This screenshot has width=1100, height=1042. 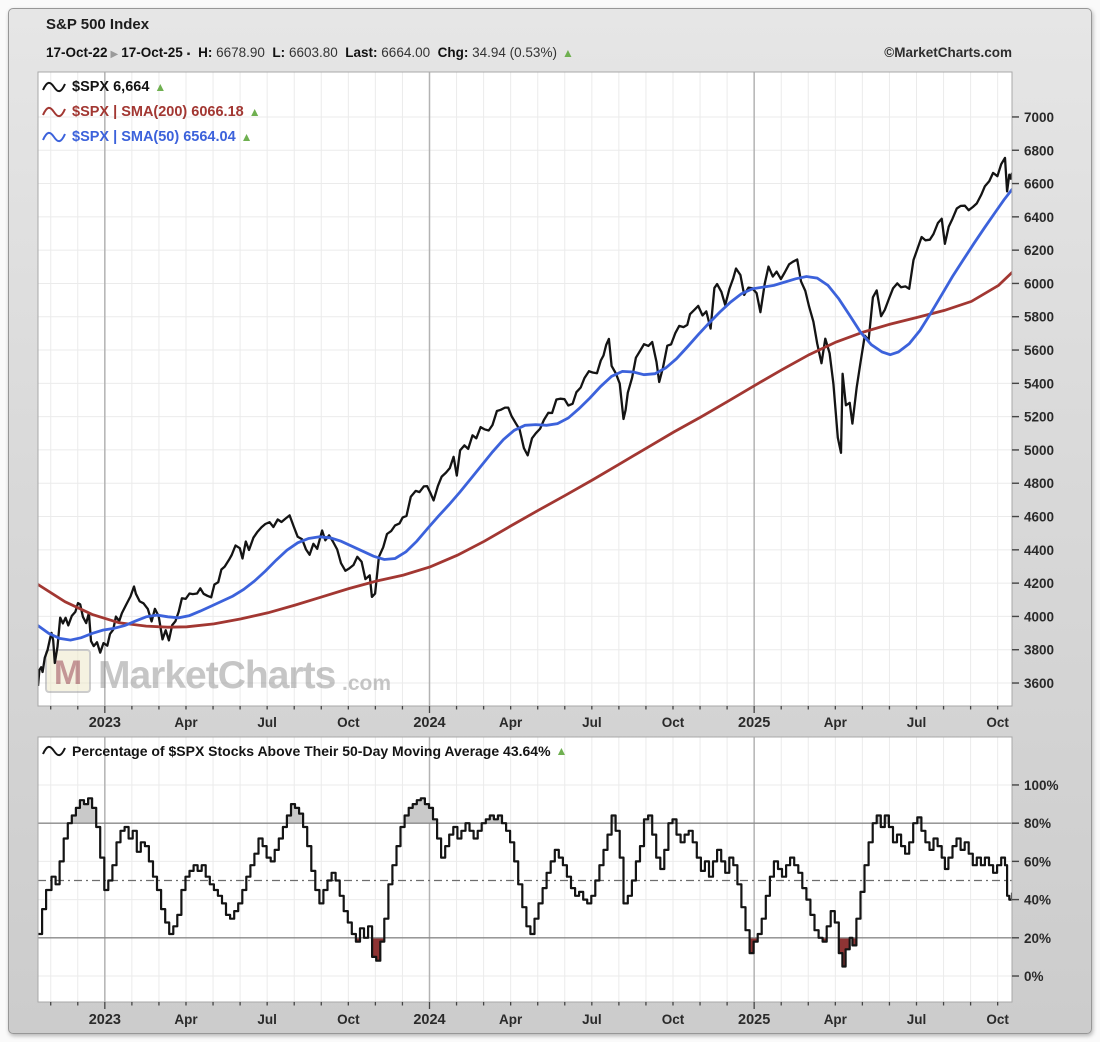 I want to click on range-arrow-icon: ▶, so click(x=114, y=54).